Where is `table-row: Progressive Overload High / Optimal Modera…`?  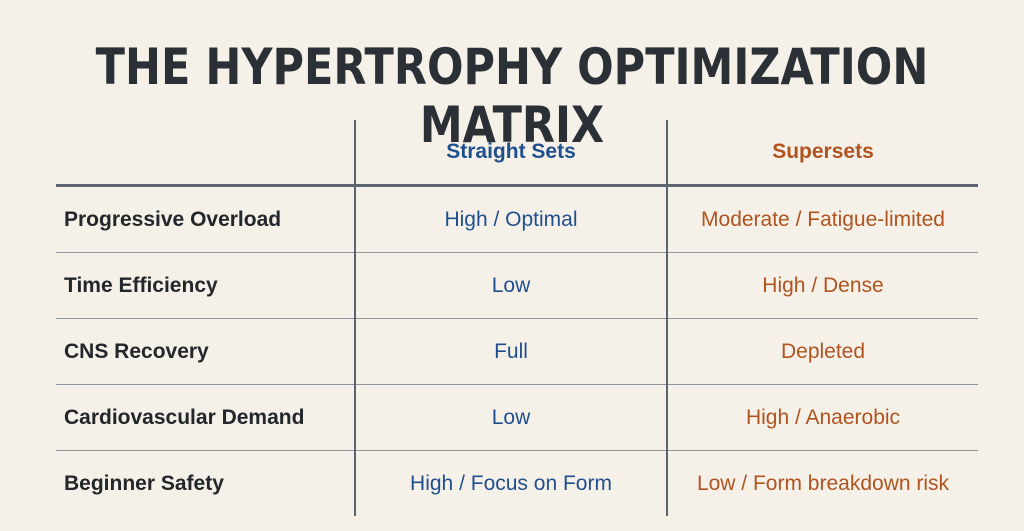 table-row: Progressive Overload High / Optimal Modera… is located at coordinates (517, 219).